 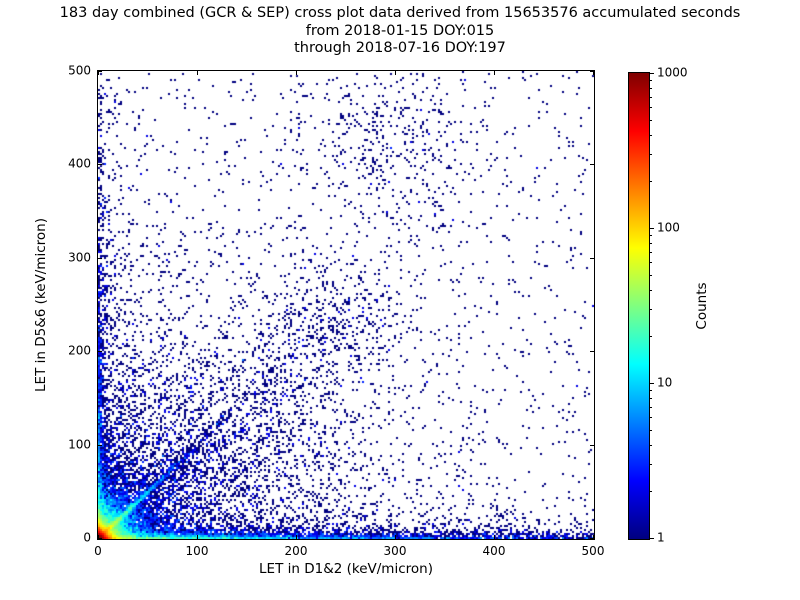 I want to click on y-tick-label: 500, so click(x=79, y=70).